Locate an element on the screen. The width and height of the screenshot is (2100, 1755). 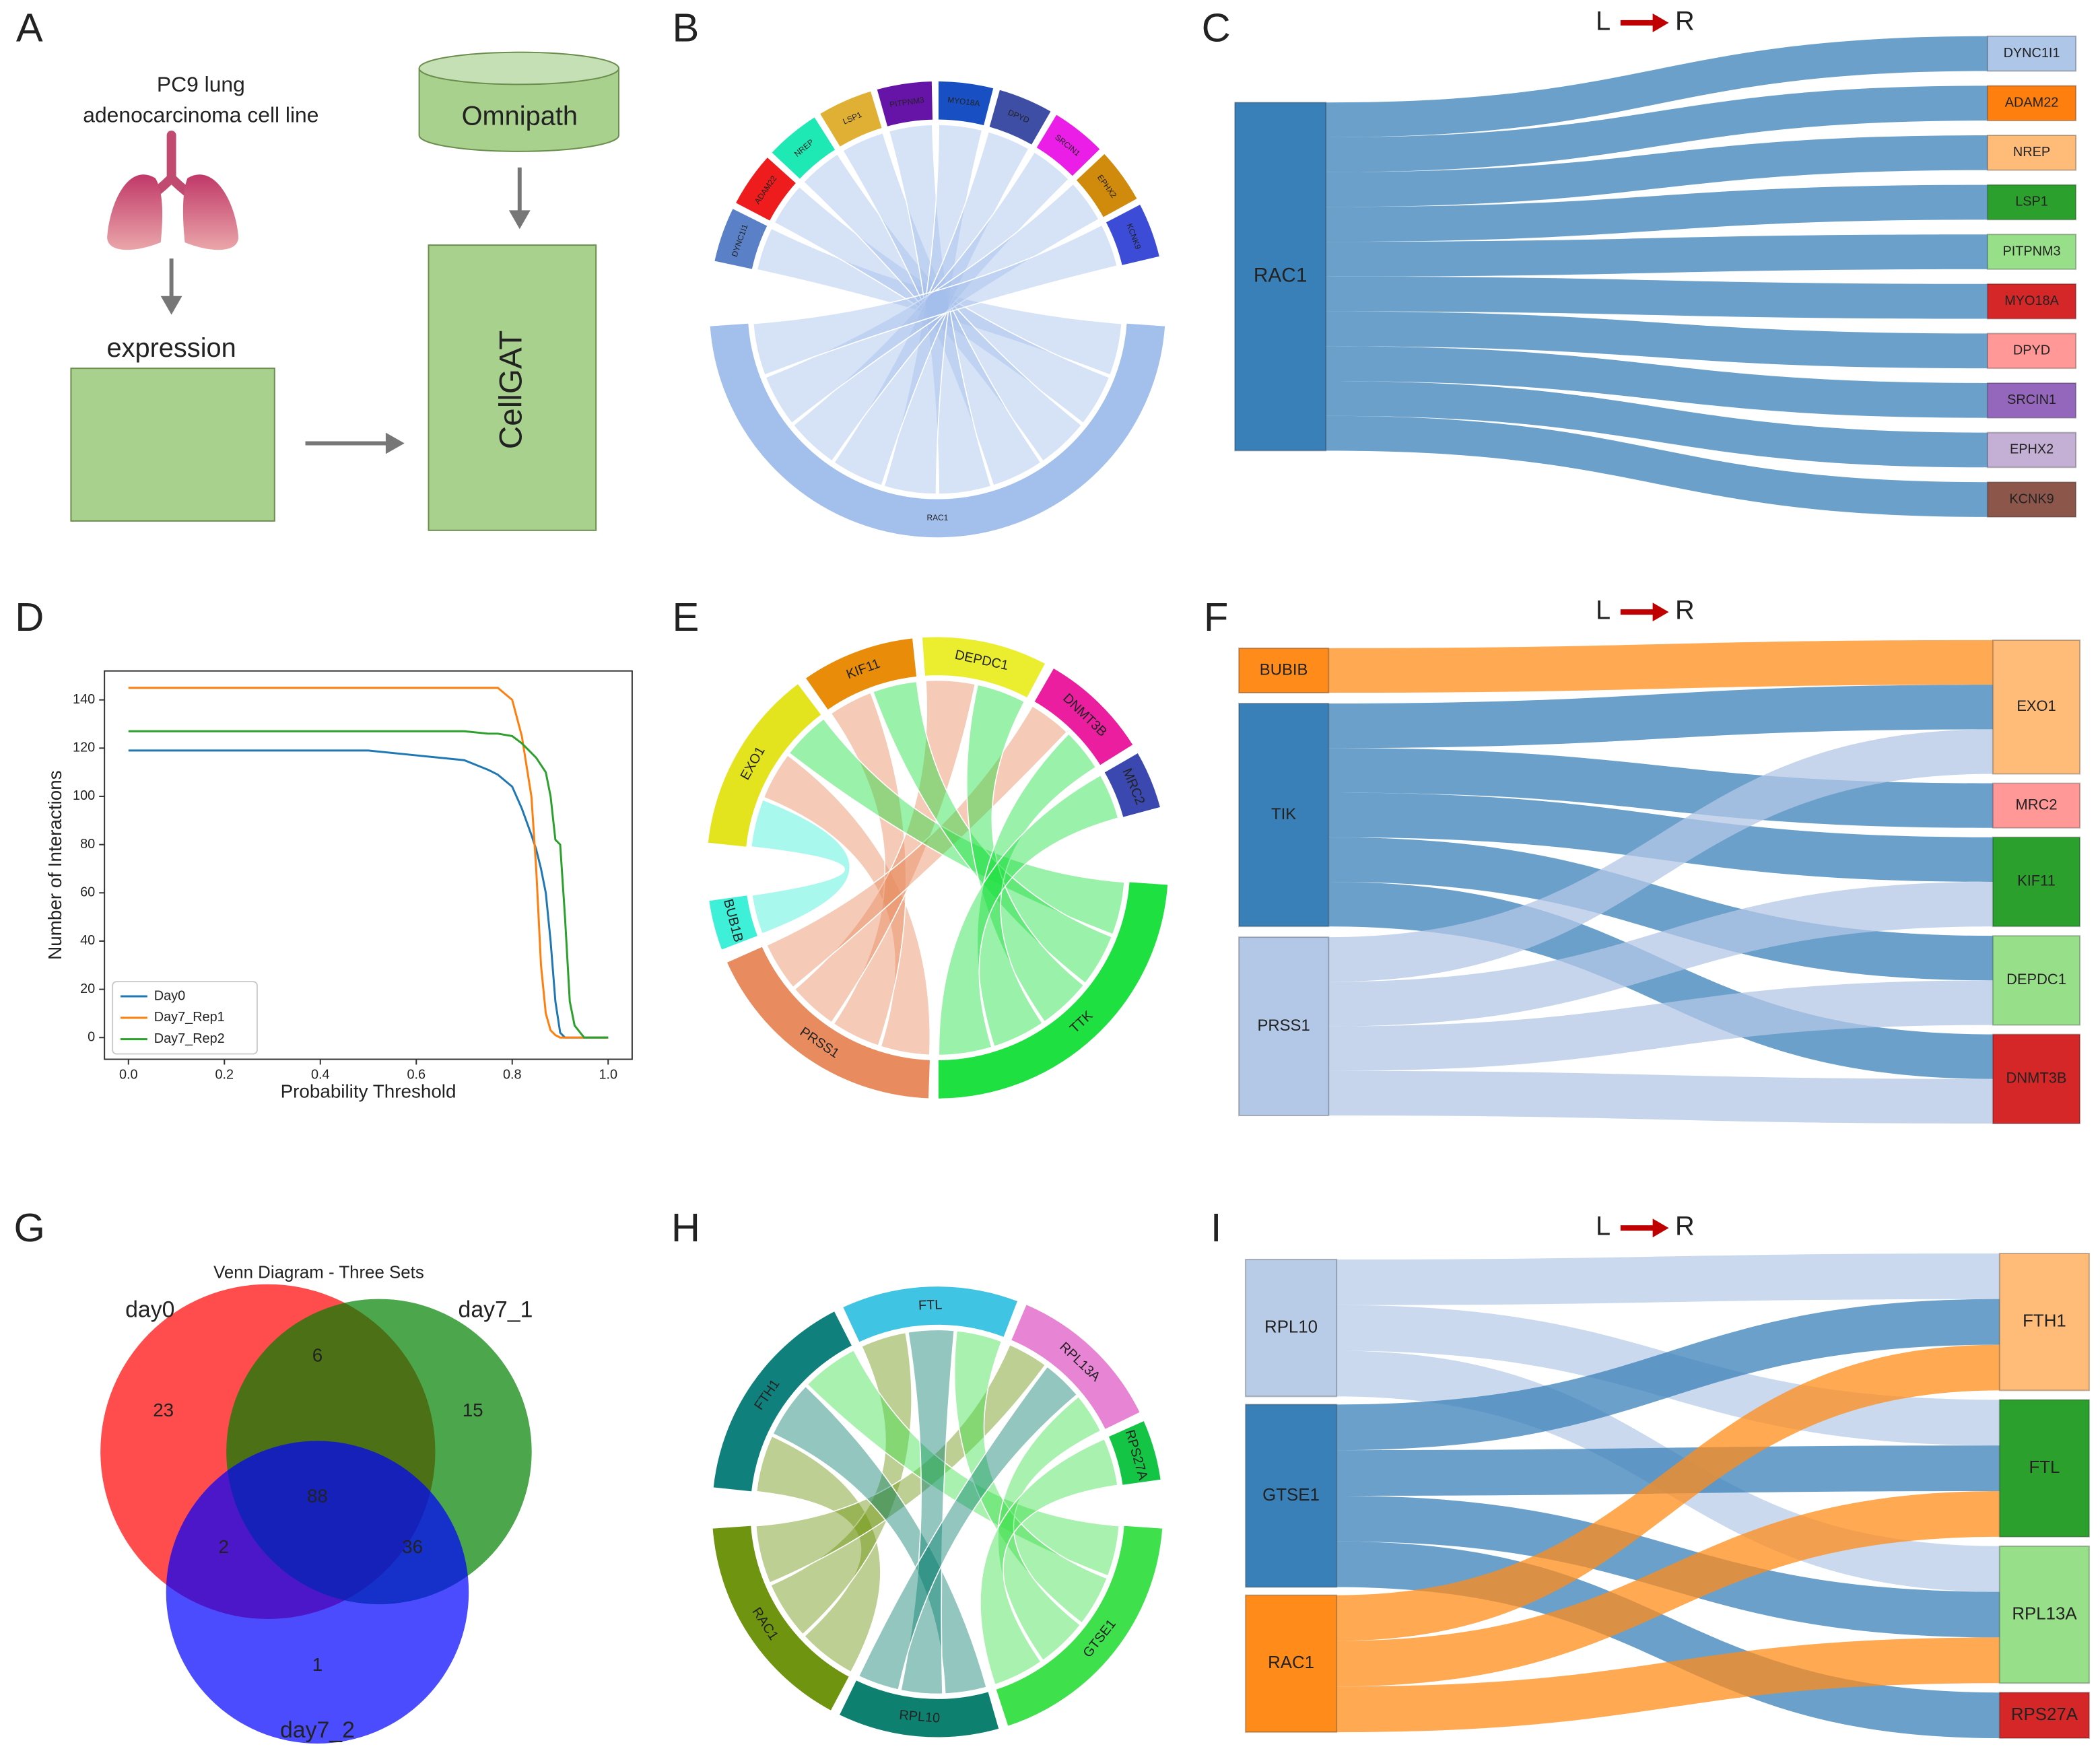
y-tick-label: 100 is located at coordinates (84, 795).